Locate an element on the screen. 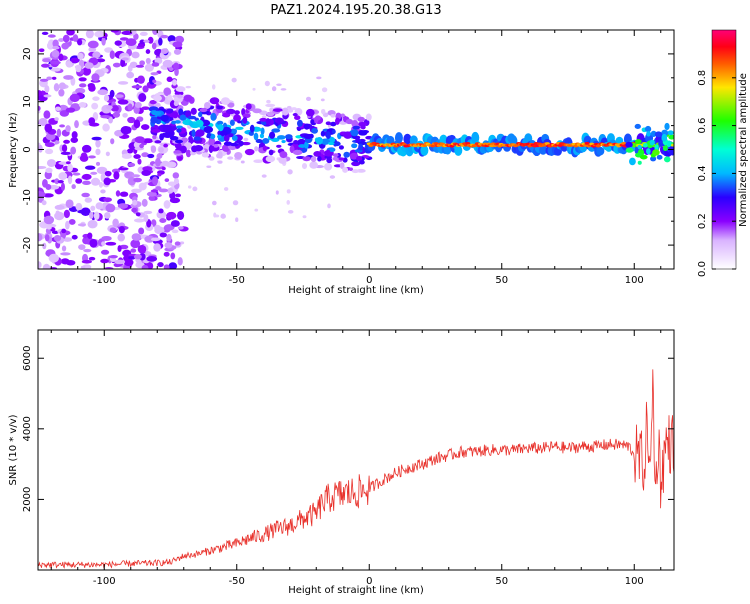  snr-xtick-label: 0 is located at coordinates (369, 581).